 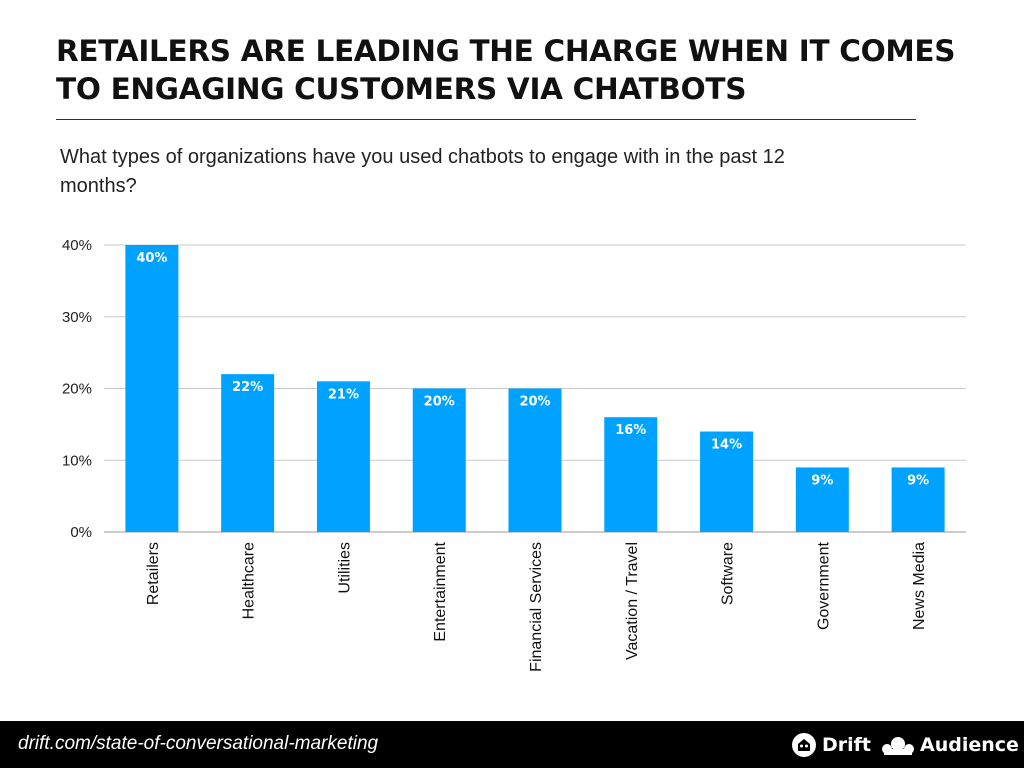 I want to click on data-label: 40%, so click(x=151, y=258).